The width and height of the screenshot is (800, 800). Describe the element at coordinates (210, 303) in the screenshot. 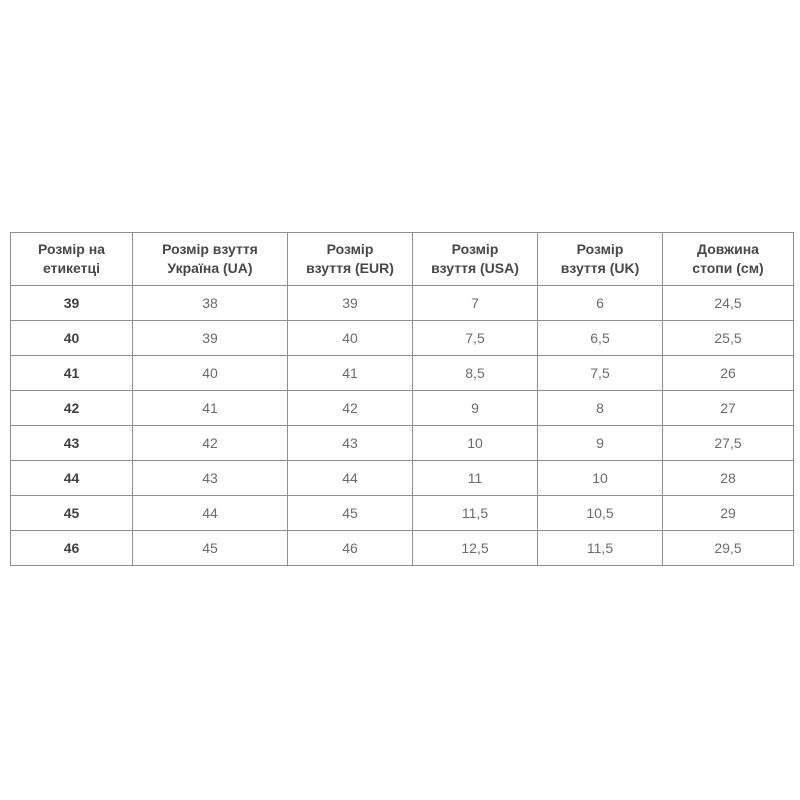

I see `cell-ua-size: 38` at that location.